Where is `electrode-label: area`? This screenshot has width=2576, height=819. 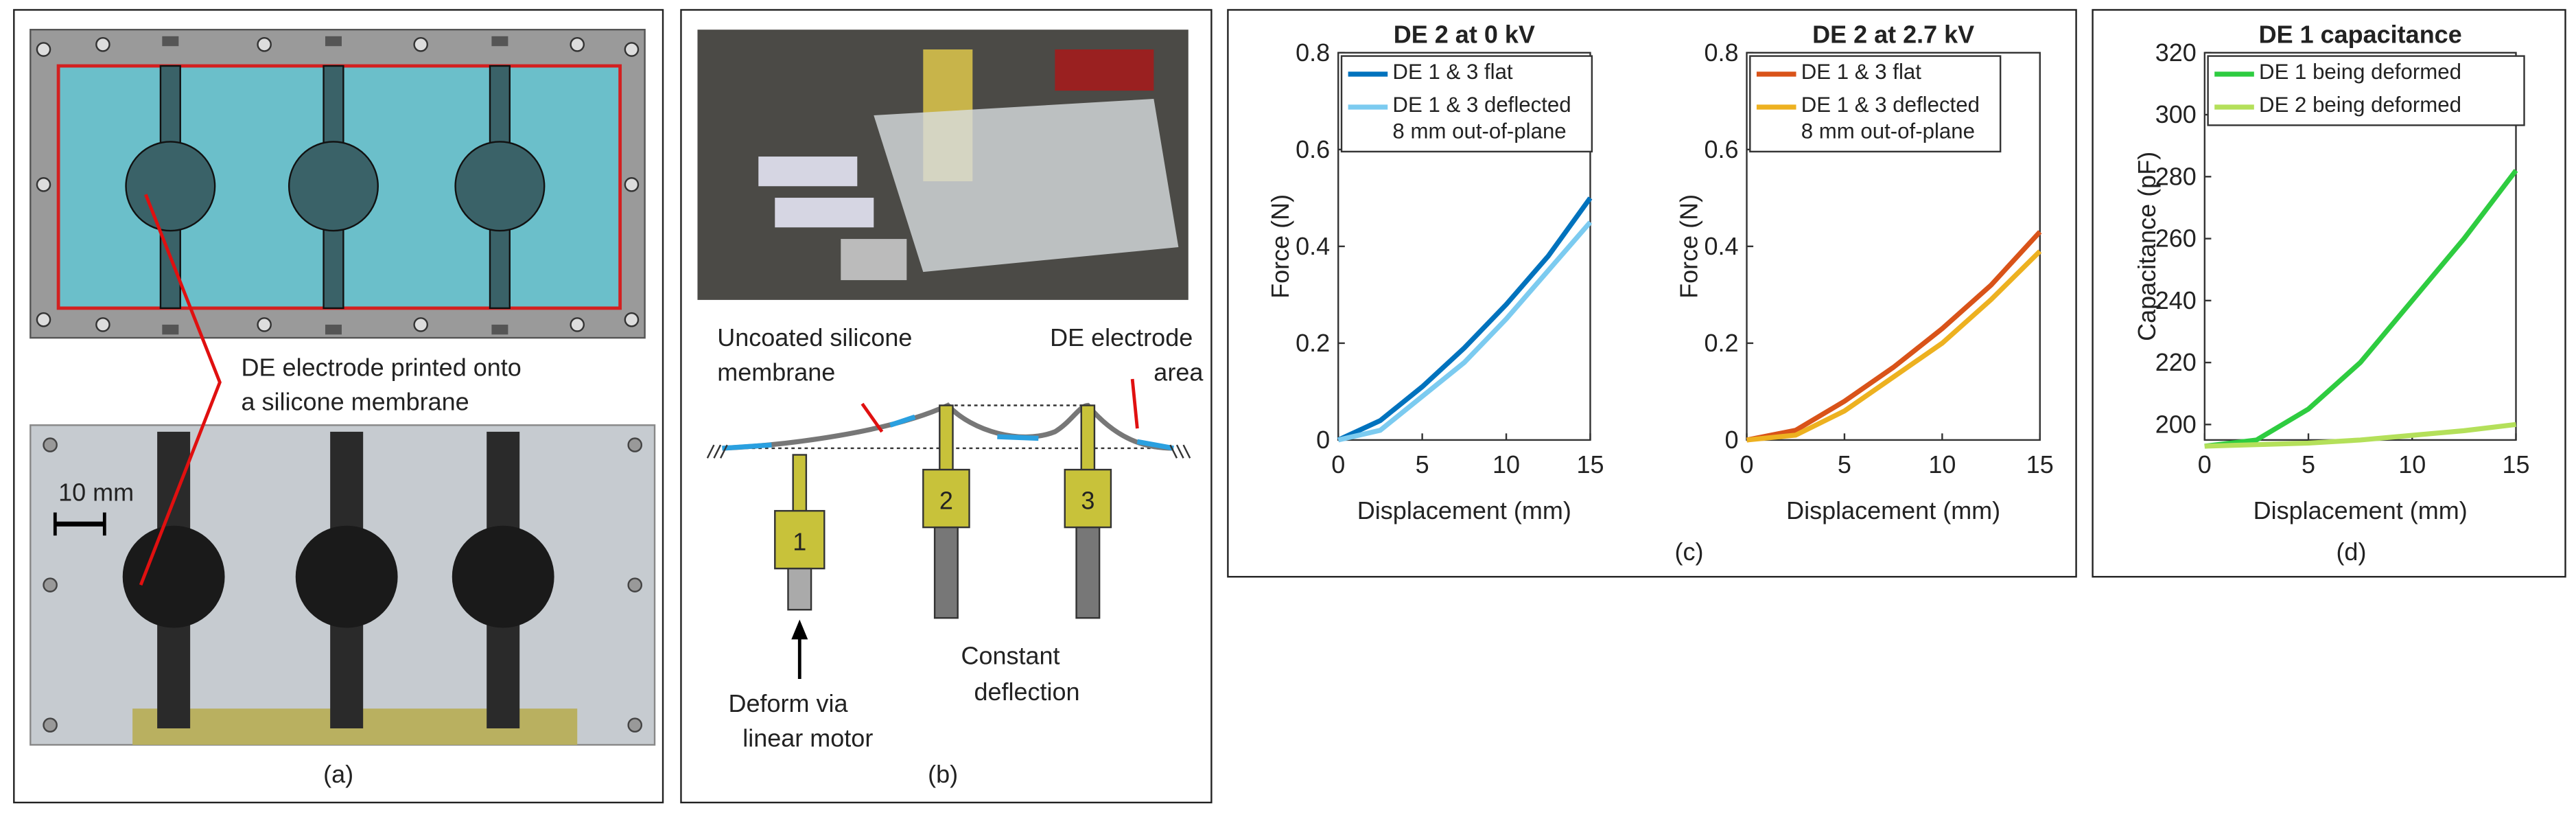 electrode-label: area is located at coordinates (1179, 372).